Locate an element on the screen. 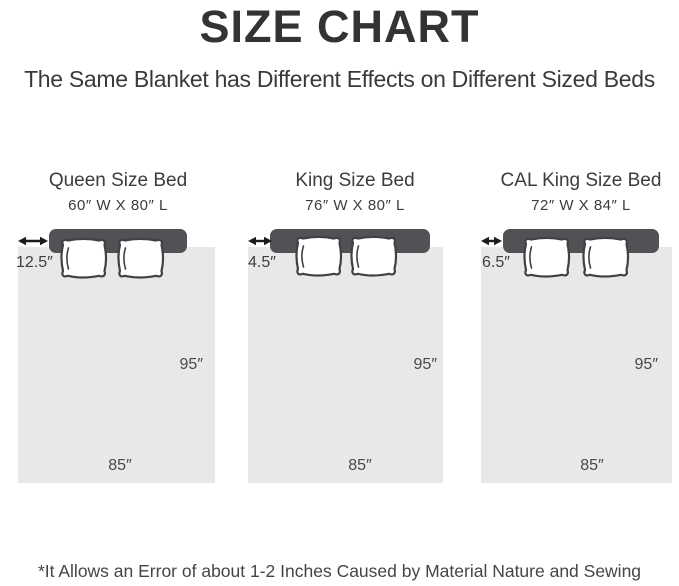  bed-diagram-king is located at coordinates (345, 356).